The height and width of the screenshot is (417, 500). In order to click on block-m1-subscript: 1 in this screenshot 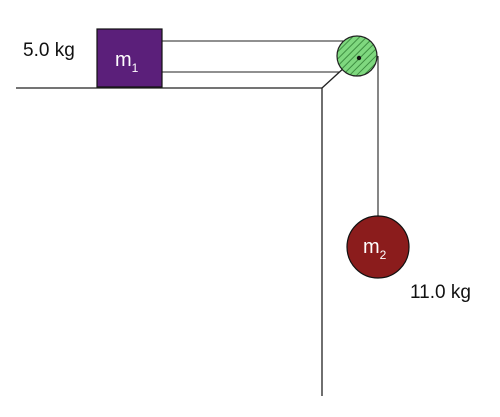, I will do `click(135, 68)`.